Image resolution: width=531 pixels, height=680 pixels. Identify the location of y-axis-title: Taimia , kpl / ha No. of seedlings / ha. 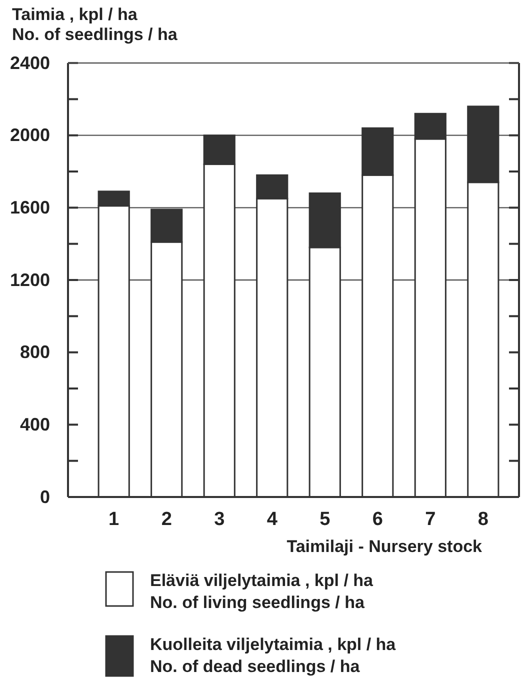
(95, 24).